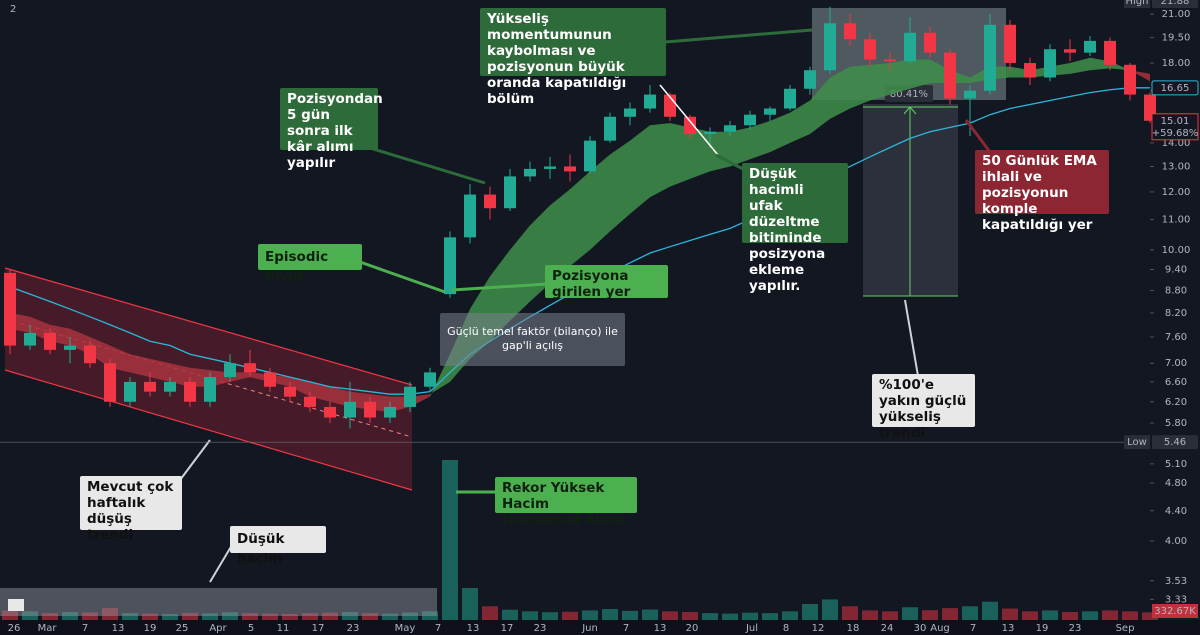 The height and width of the screenshot is (635, 1200). What do you see at coordinates (405, 628) in the screenshot?
I see `x-tick-label: May` at bounding box center [405, 628].